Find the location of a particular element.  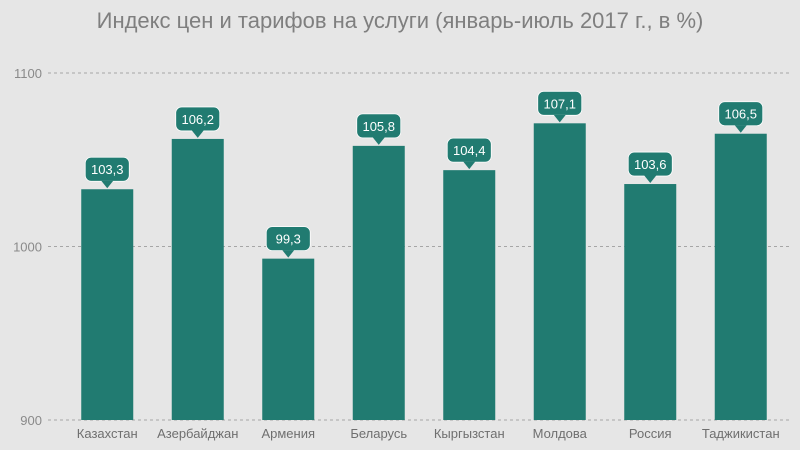

x-tick-label: Таджикистан is located at coordinates (741, 433).